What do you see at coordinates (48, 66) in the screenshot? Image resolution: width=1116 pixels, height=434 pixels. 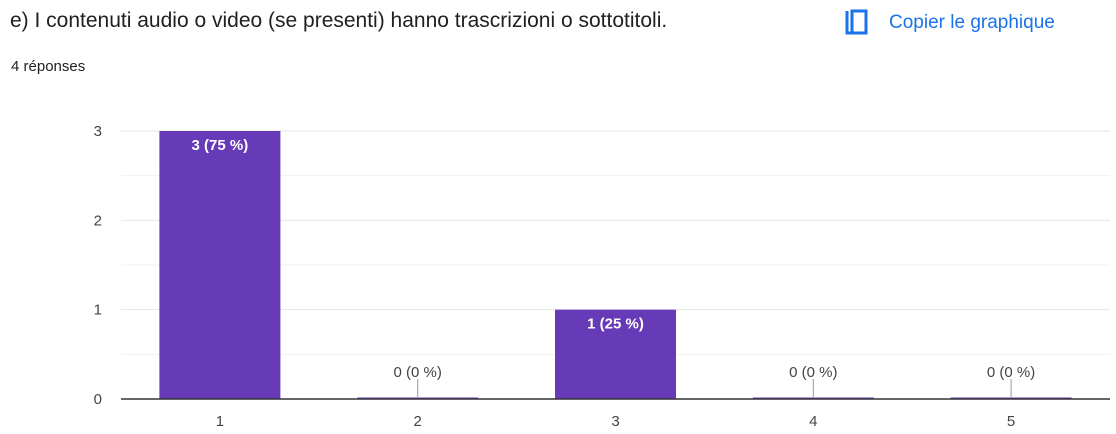 I see `response-count: 4 réponses` at bounding box center [48, 66].